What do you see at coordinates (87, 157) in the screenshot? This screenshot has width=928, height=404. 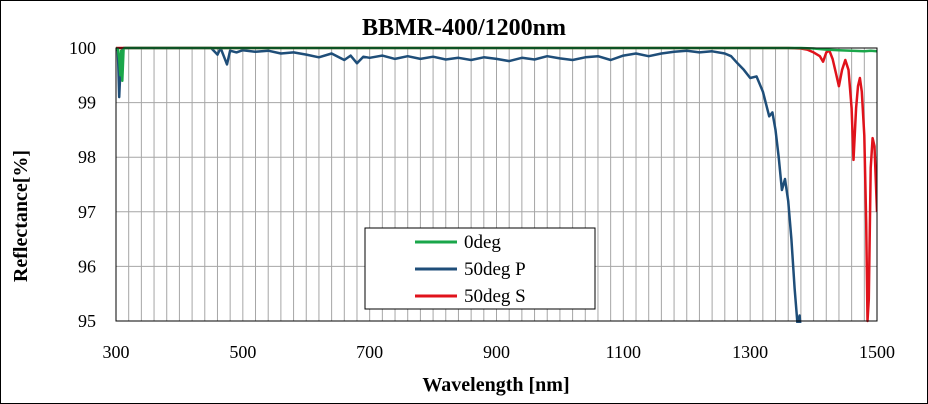 I see `y-tick-label: 98` at bounding box center [87, 157].